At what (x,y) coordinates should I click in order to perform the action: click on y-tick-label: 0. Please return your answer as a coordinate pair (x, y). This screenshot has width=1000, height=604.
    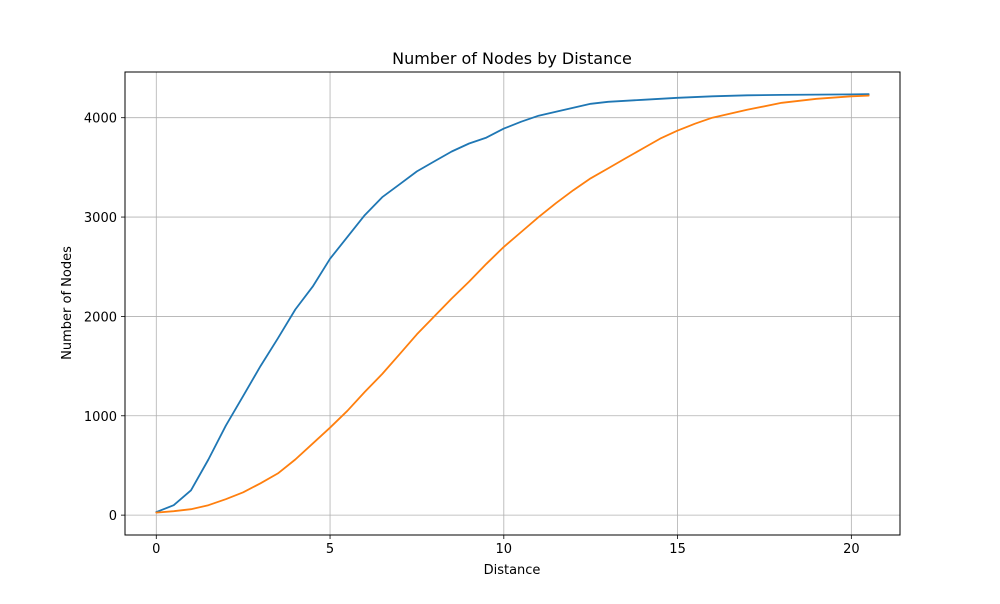
    Looking at the image, I should click on (113, 516).